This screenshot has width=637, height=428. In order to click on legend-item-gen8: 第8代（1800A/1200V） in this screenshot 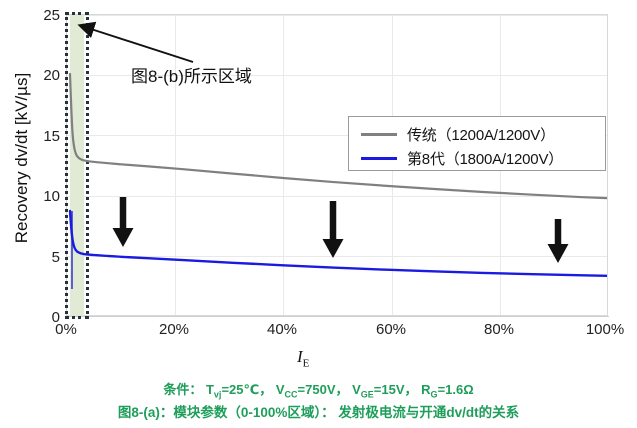, I will do `click(483, 158)`.